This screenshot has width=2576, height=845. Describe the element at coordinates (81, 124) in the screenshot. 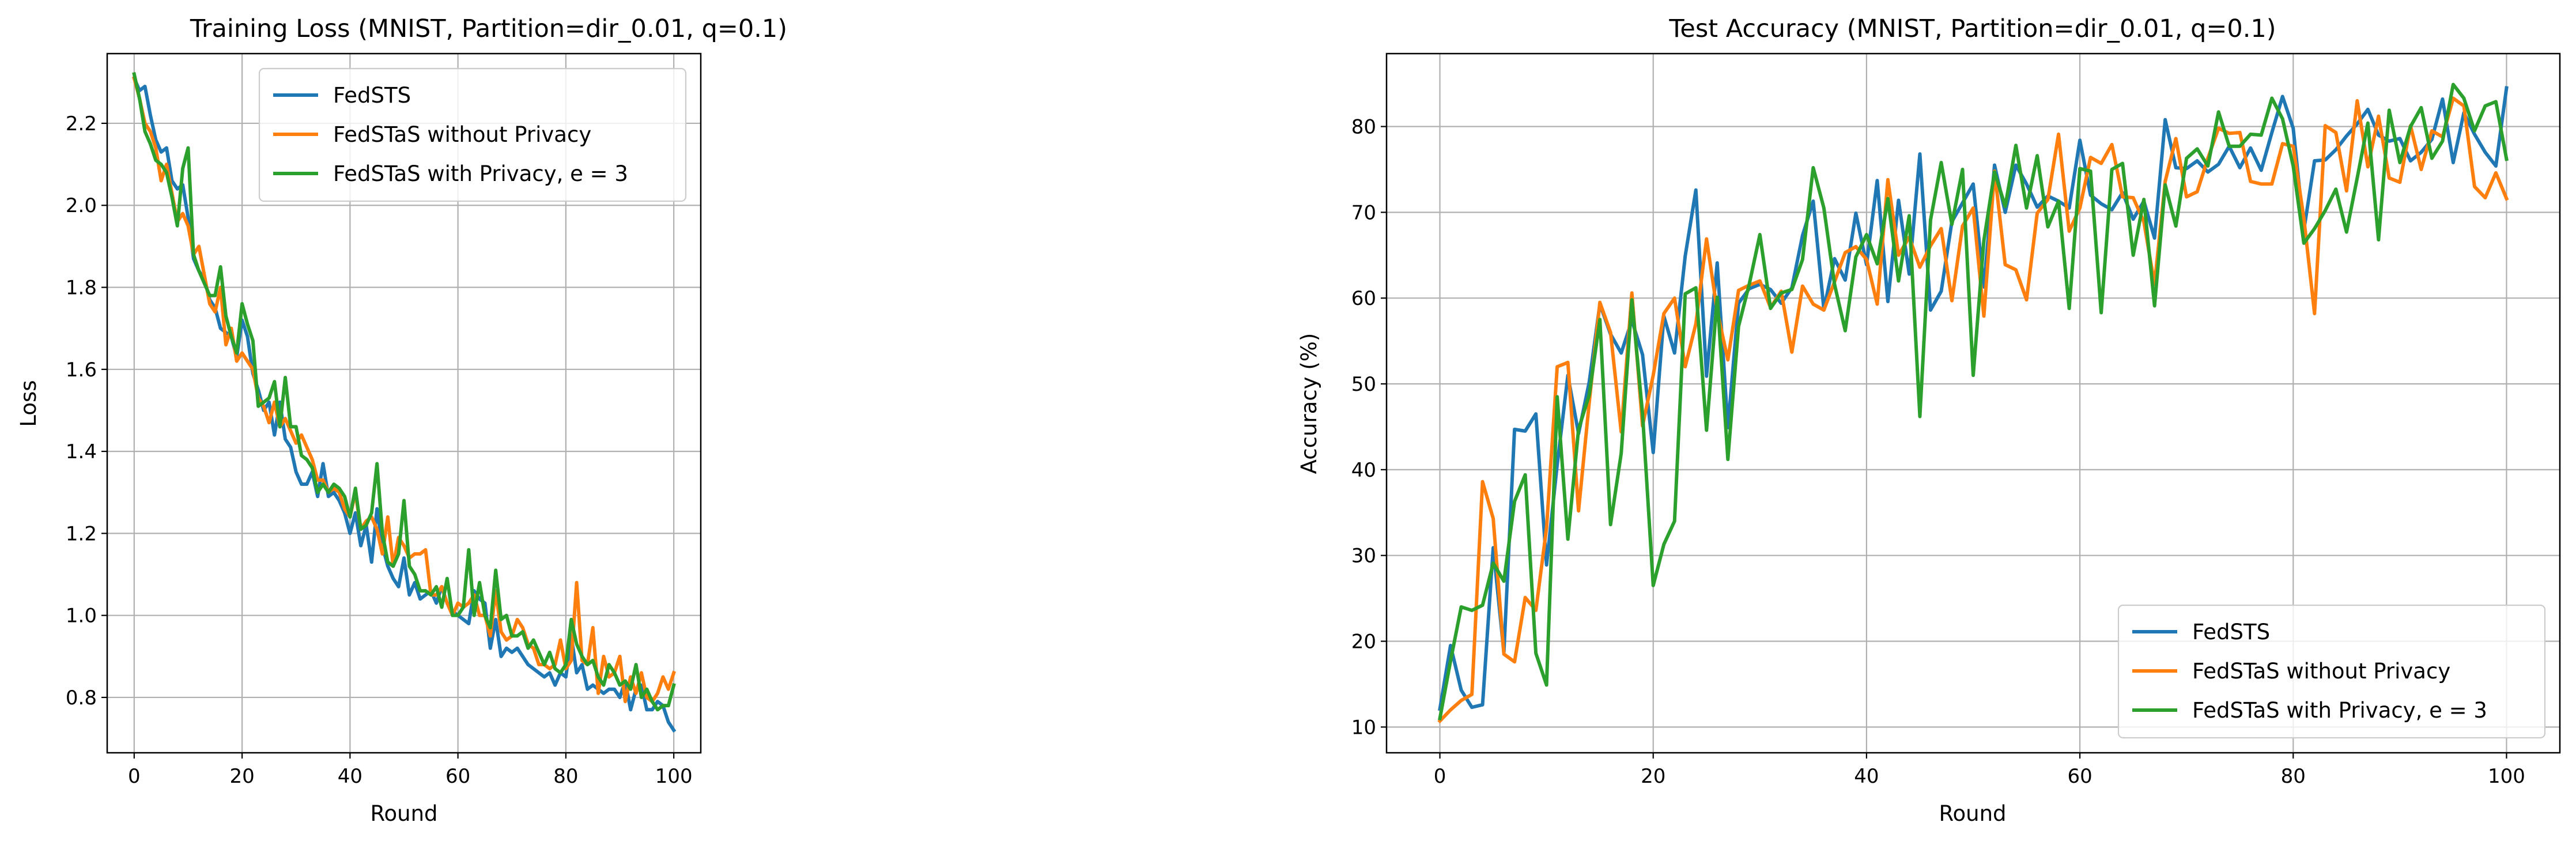

I see `y-tick-label: 2.2` at that location.